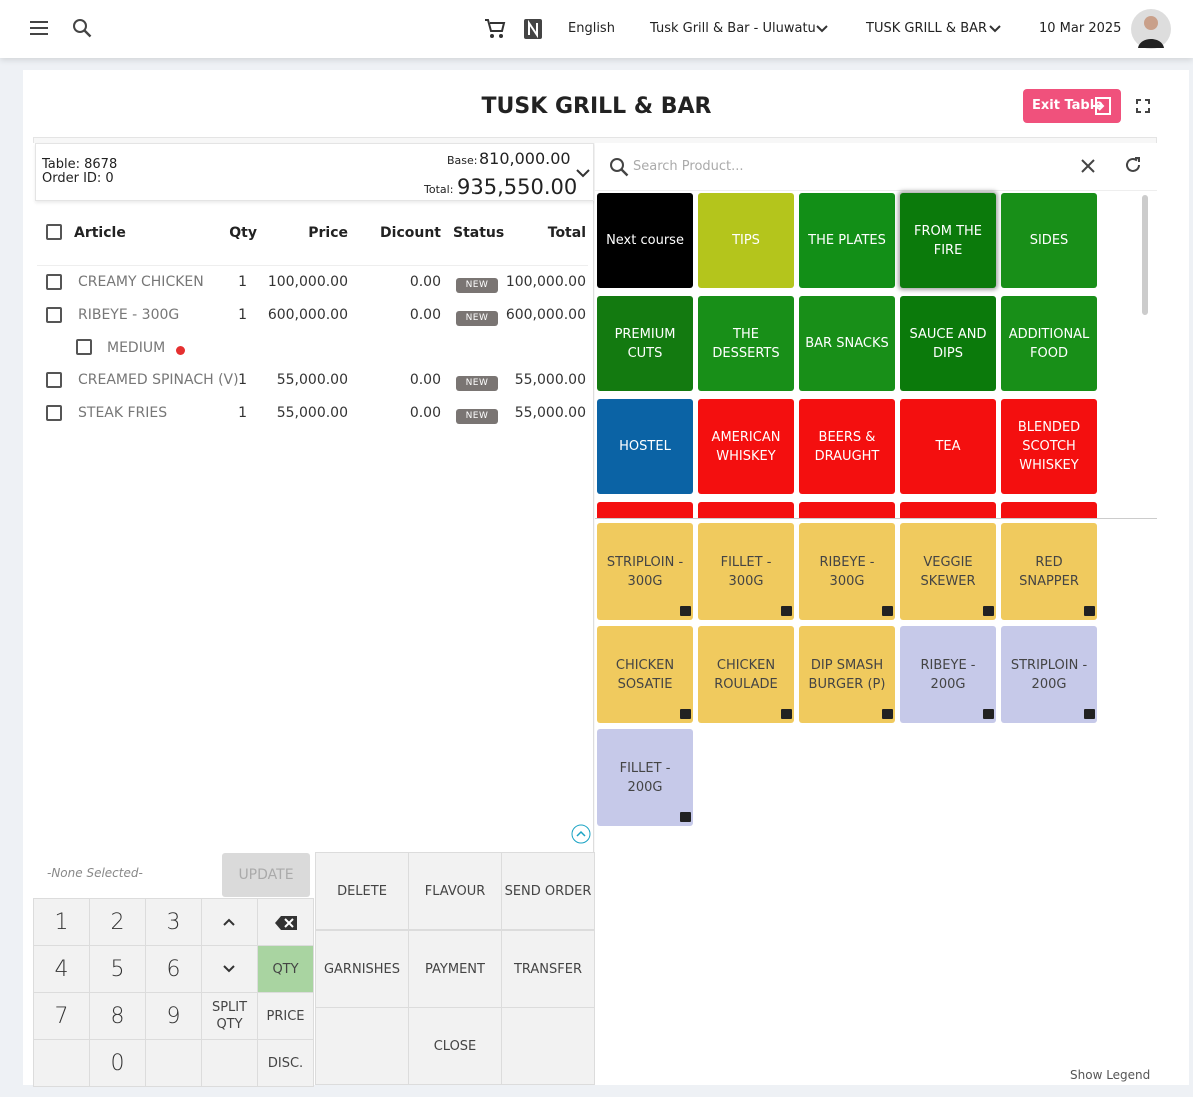 This screenshot has height=1097, width=1193. Describe the element at coordinates (82, 28) in the screenshot. I see `search-icon` at that location.